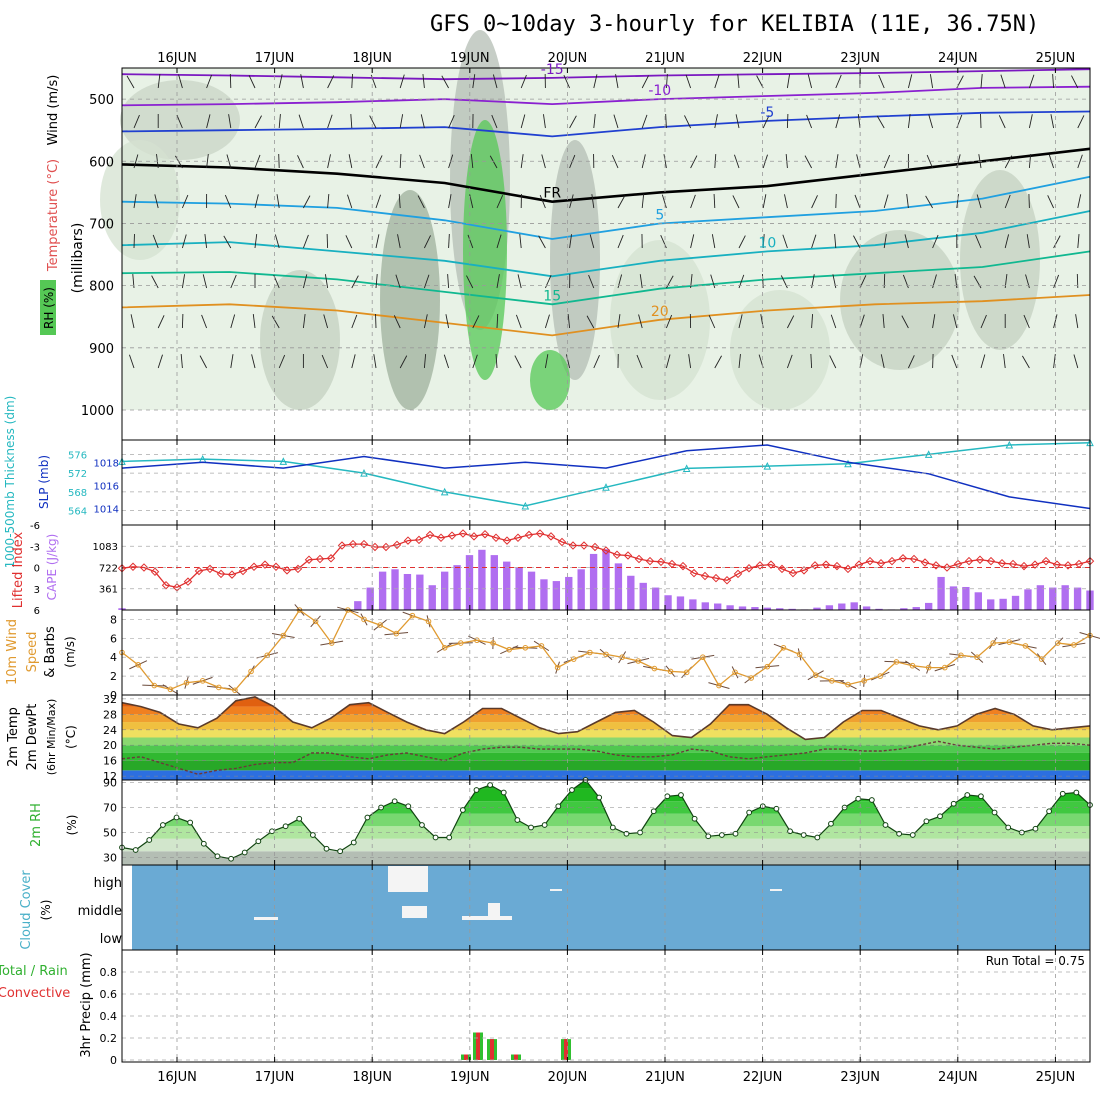  Describe the element at coordinates (109, 1016) in the screenshot. I see `precip-tick-label: 0.4` at that location.